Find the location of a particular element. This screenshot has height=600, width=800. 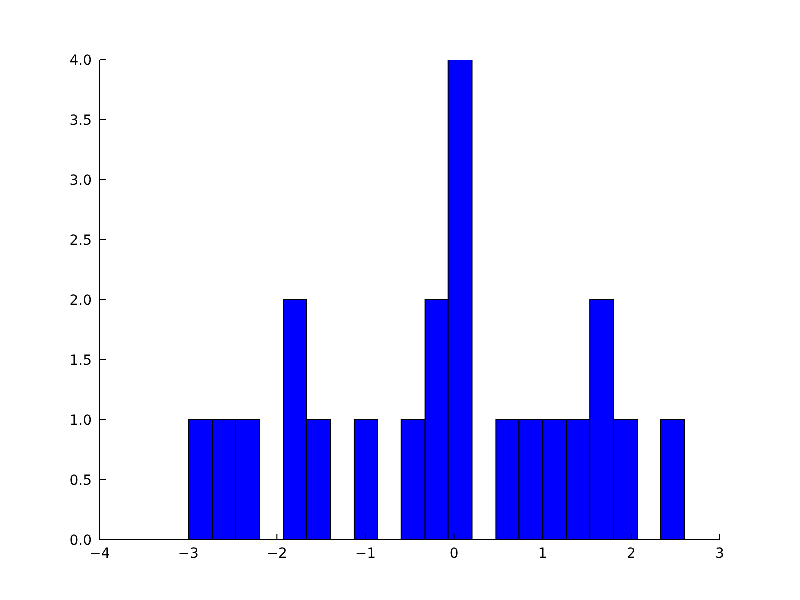

y-tick-label: 3.0 is located at coordinates (81, 180).